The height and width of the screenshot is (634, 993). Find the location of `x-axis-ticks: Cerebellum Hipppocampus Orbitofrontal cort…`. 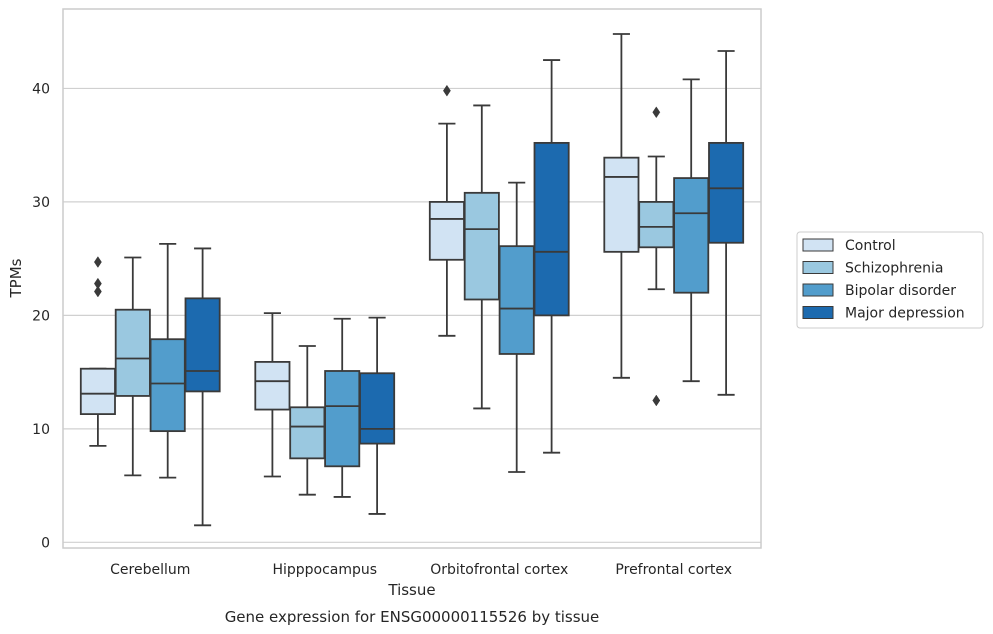

x-axis-ticks: Cerebellum Hipppocampus Orbitofrontal cort… is located at coordinates (421, 570).